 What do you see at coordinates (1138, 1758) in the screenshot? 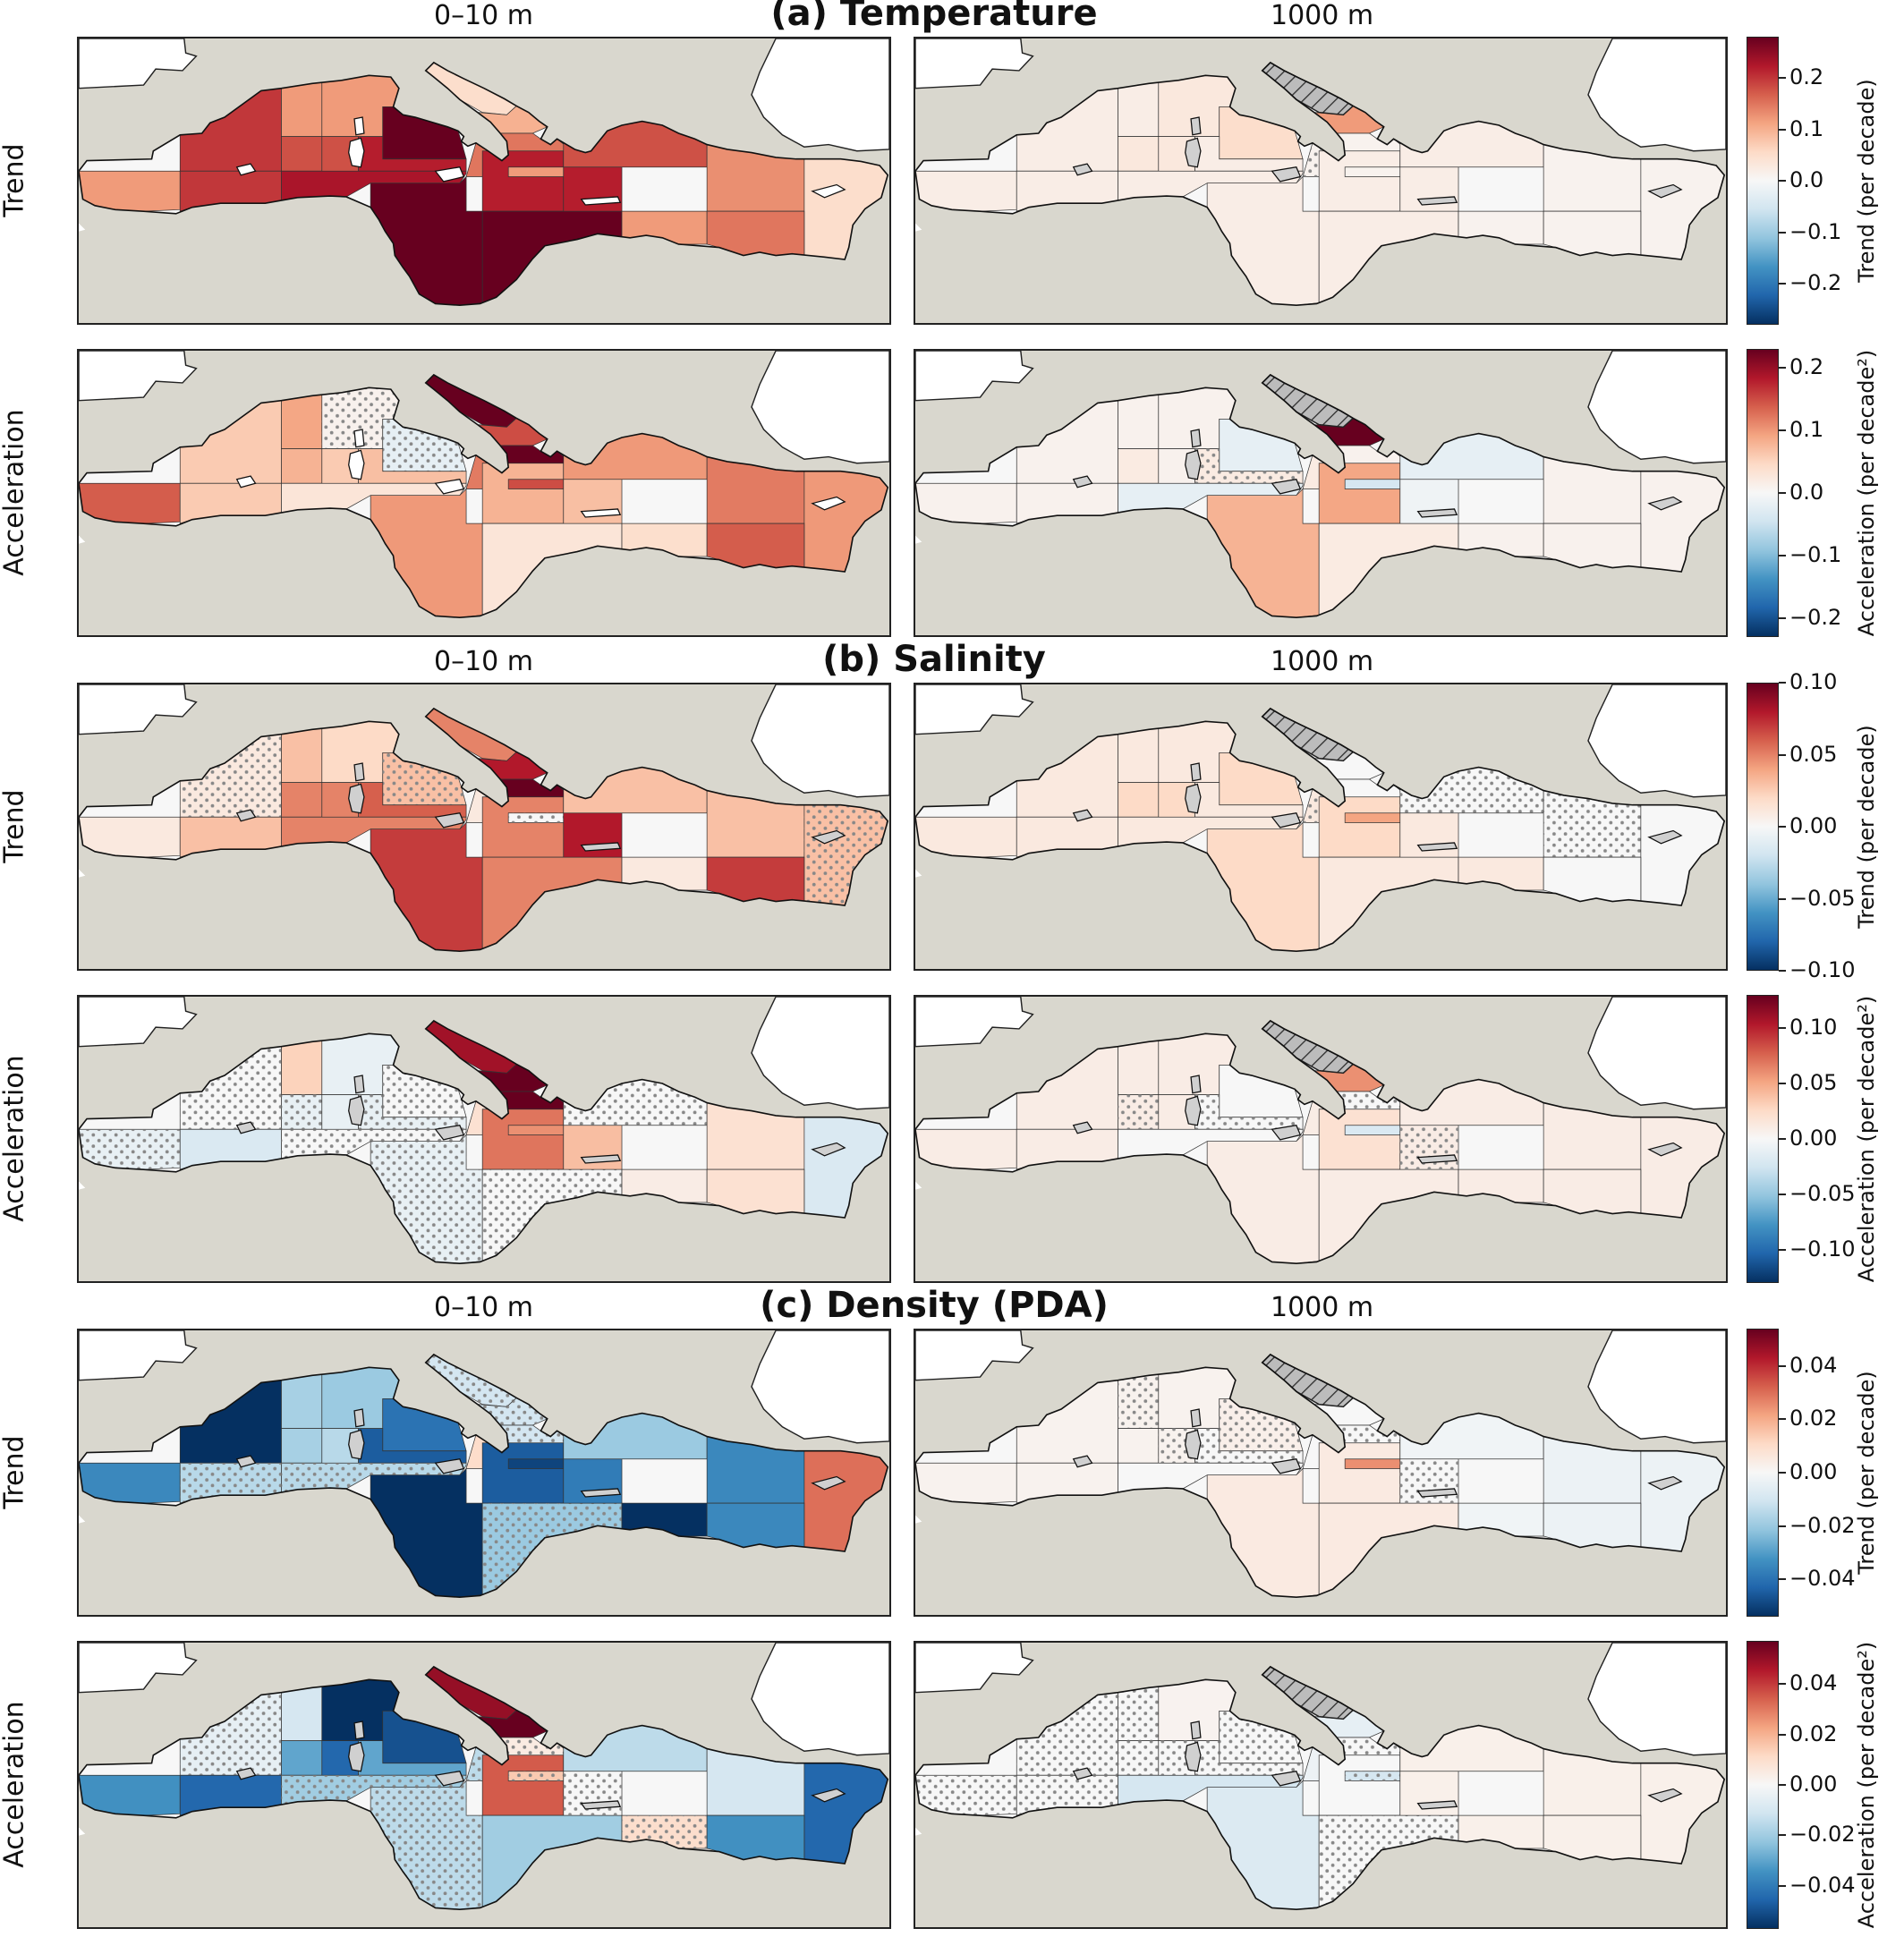
I see `region-stipple-cwm` at bounding box center [1138, 1758].